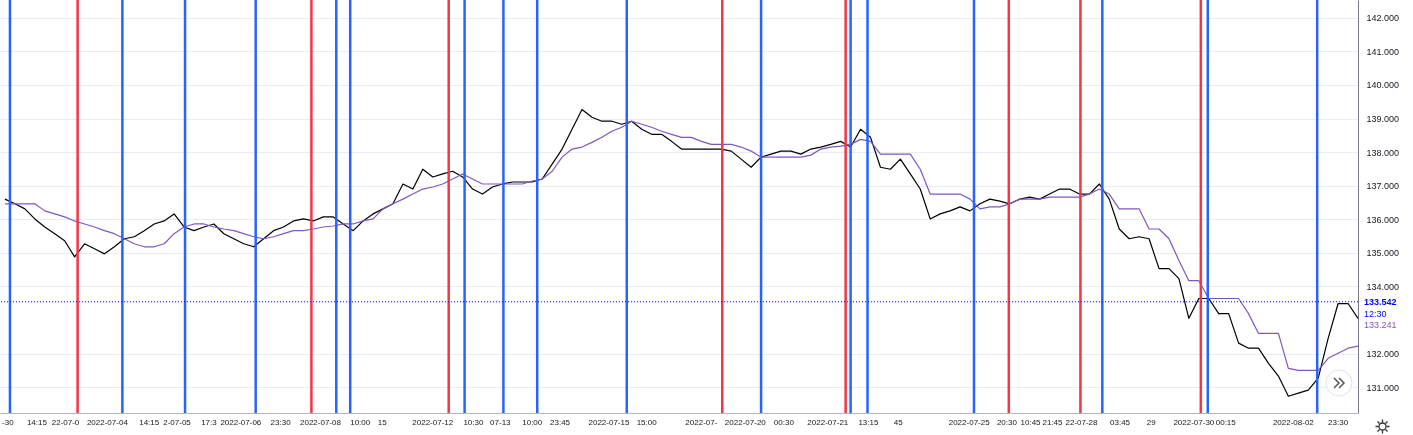 Image resolution: width=1413 pixels, height=435 pixels. What do you see at coordinates (1293, 422) in the screenshot?
I see `x-tick-label: 2022-08-02` at bounding box center [1293, 422].